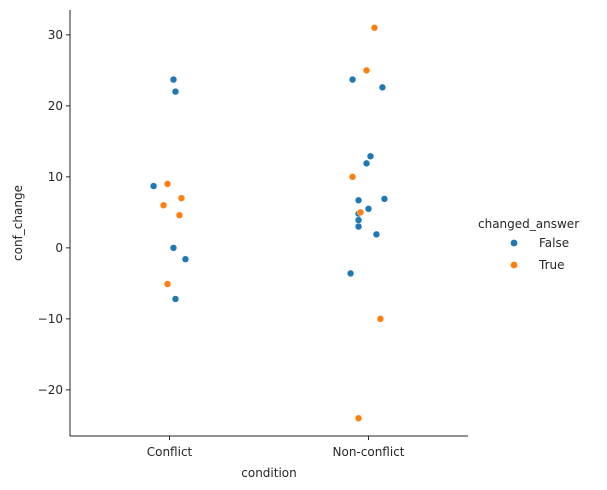 The height and width of the screenshot is (490, 607). What do you see at coordinates (18, 223) in the screenshot?
I see `y-axis-label: conf_change` at bounding box center [18, 223].